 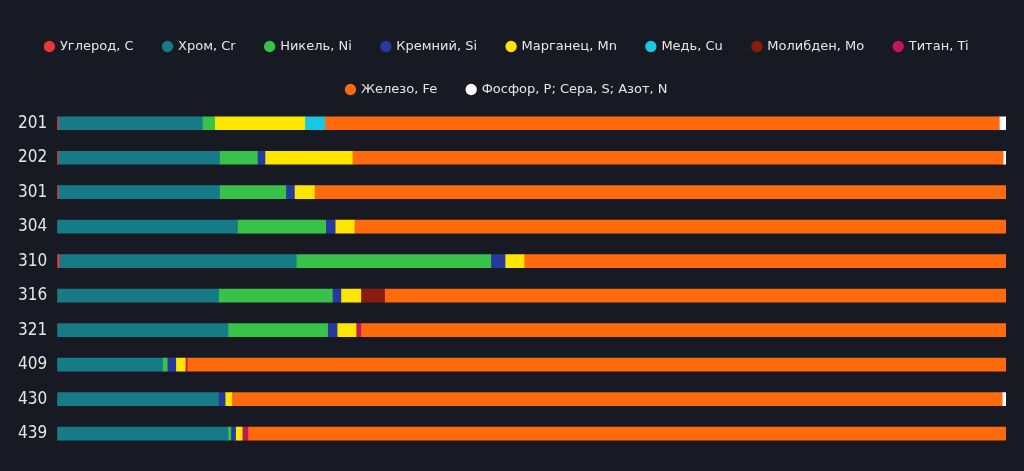 I want to click on legend-label: Углерод, C, so click(x=96, y=45).